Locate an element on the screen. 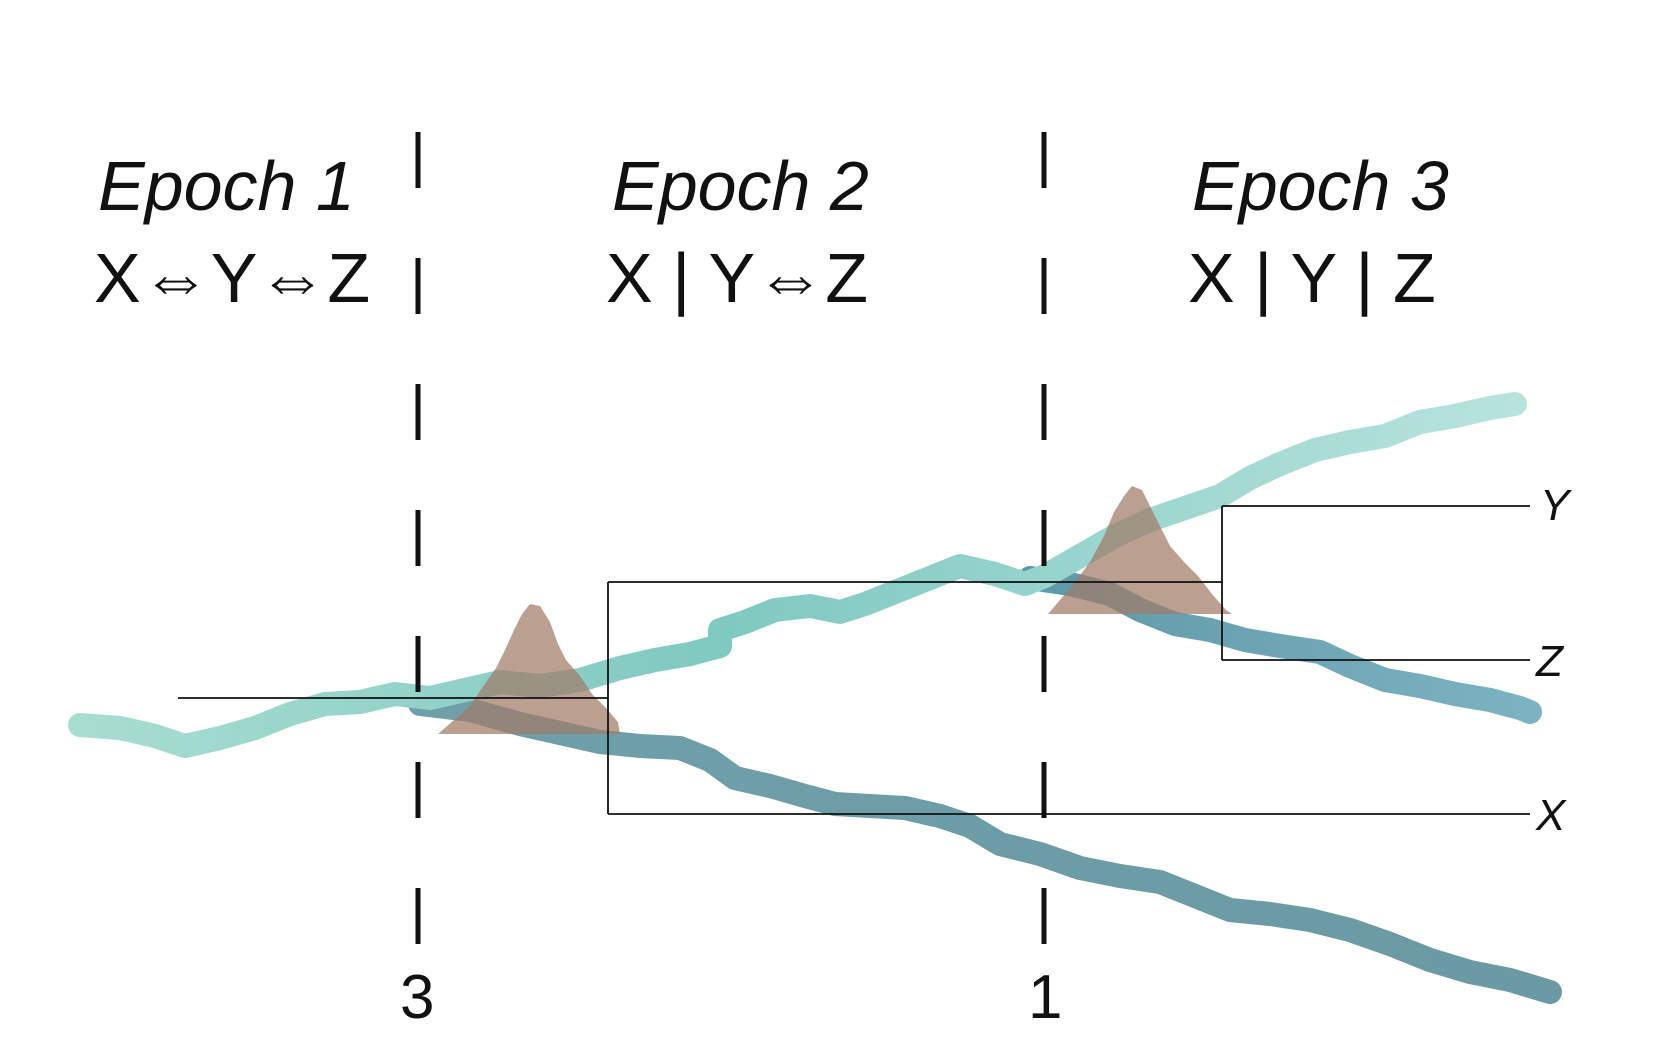 This screenshot has height=1043, width=1660. tip-label-z: Z is located at coordinates (1550, 661).